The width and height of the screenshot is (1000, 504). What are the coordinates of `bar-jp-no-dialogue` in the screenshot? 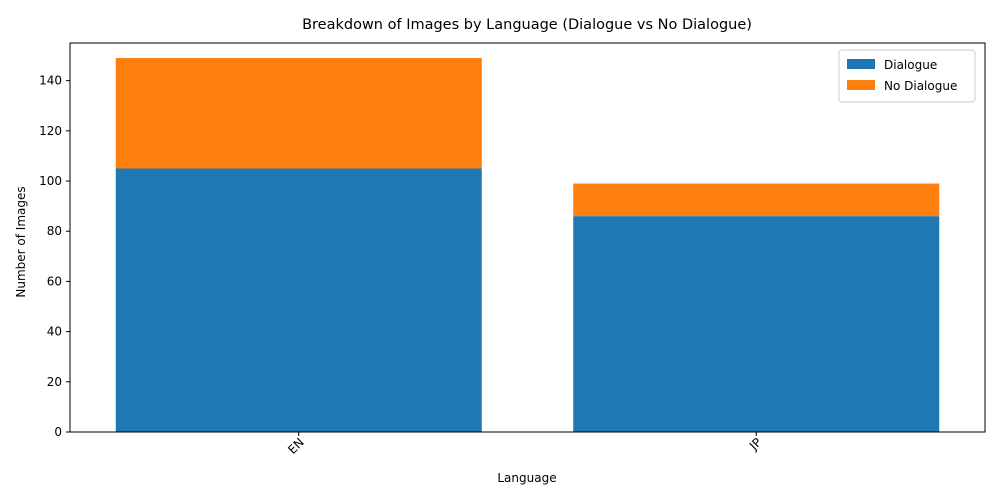 It's located at (756, 200).